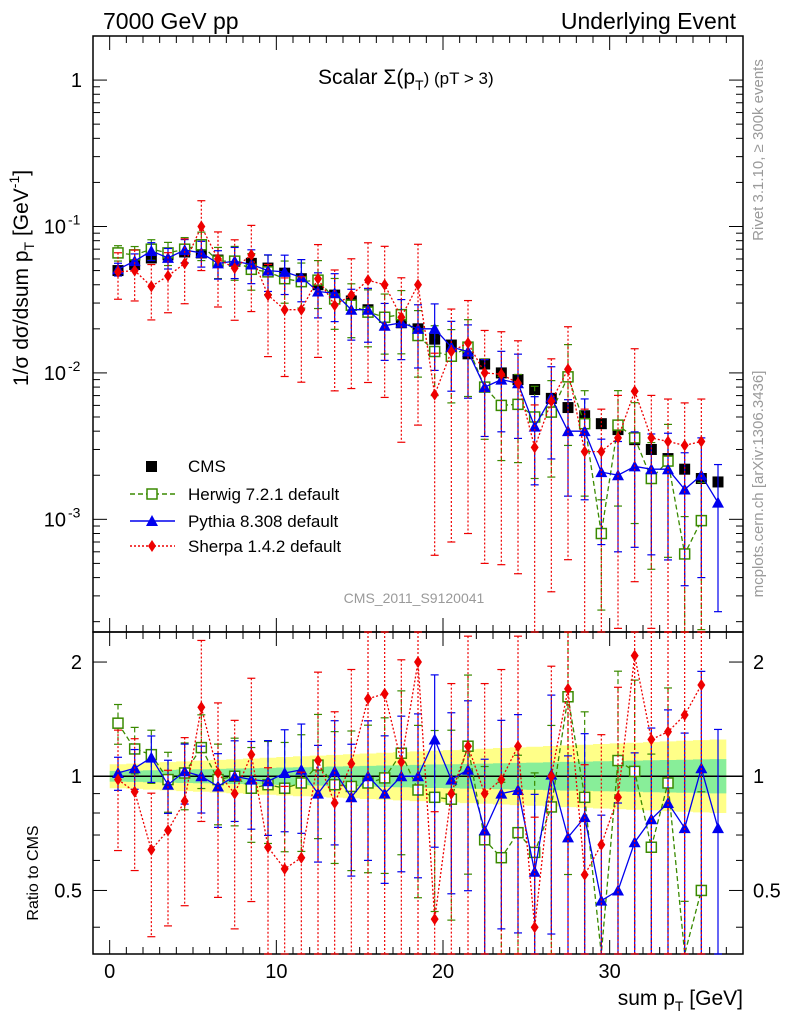 The height and width of the screenshot is (1024, 786). What do you see at coordinates (459, 78) in the screenshot?
I see `plot-title-tail: ) (pT > 3)` at bounding box center [459, 78].